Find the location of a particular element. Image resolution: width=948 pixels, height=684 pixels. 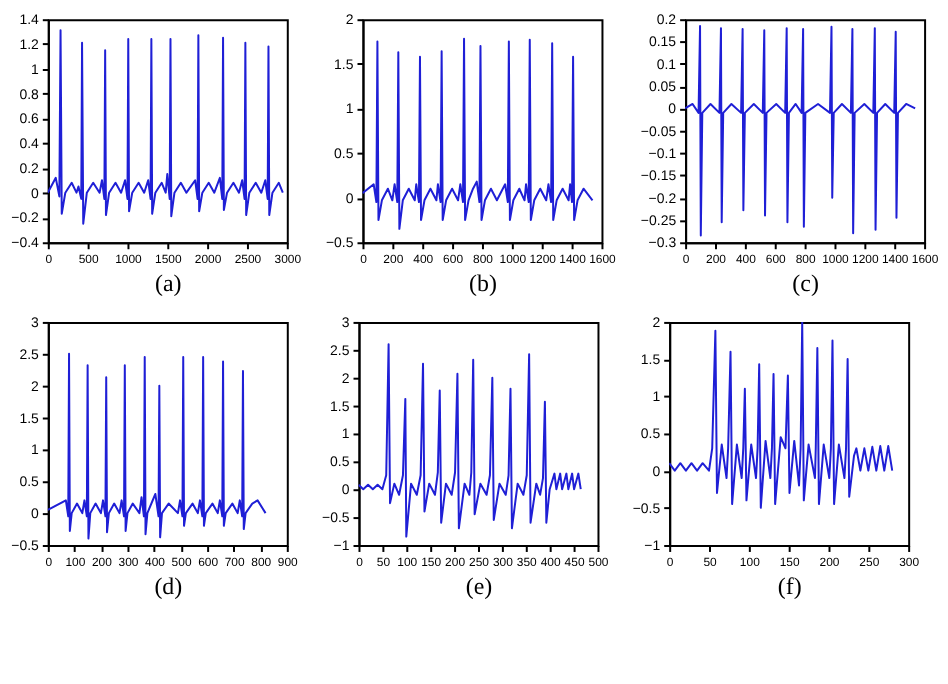

x-axis-title: (a) is located at coordinates (168, 283).